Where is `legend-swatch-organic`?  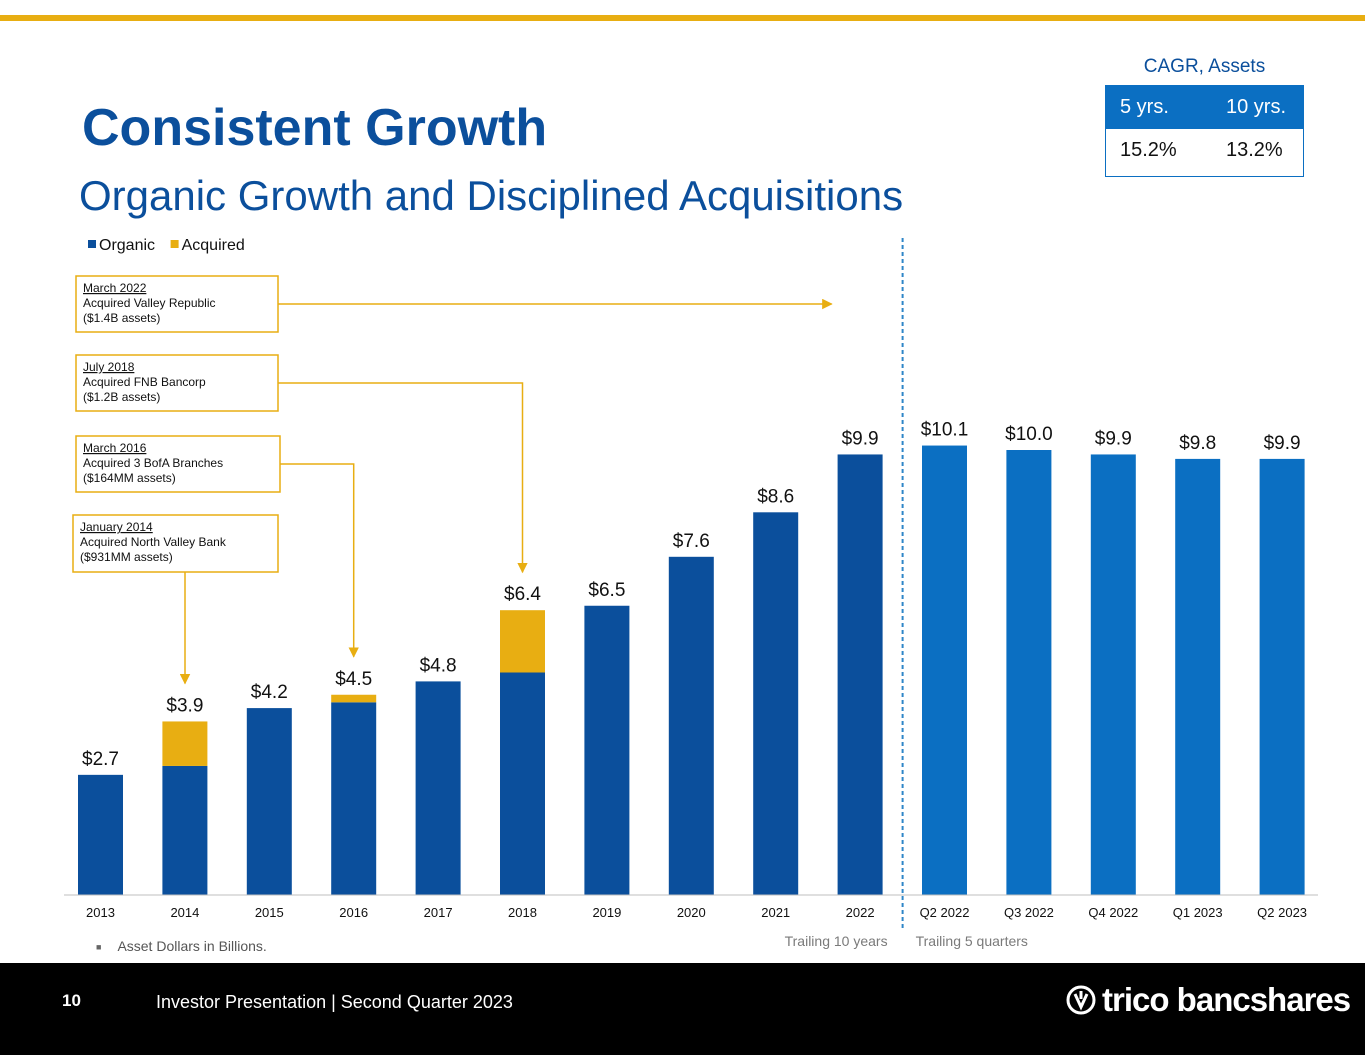
legend-swatch-organic is located at coordinates (92, 244).